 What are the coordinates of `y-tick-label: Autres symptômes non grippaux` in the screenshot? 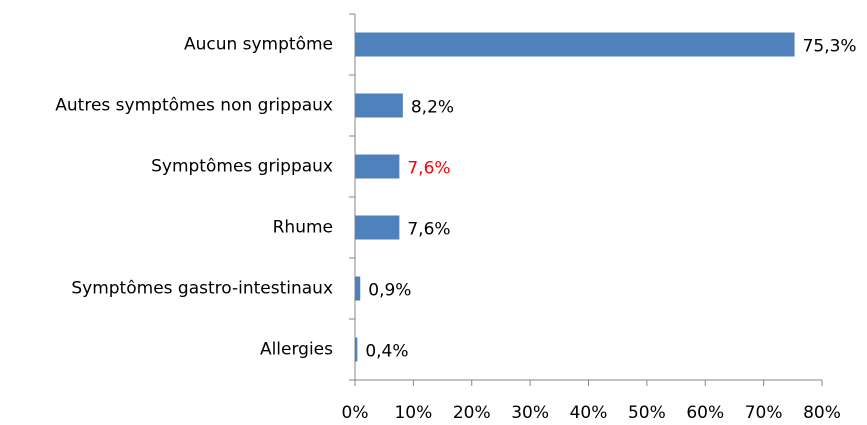 It's located at (194, 106).